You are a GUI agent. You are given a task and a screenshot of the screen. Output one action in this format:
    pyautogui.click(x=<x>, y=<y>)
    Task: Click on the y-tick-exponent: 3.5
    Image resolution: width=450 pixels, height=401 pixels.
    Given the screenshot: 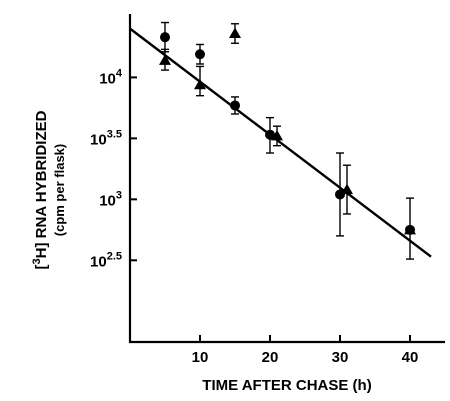 What is the action you would take?
    pyautogui.click(x=114, y=134)
    